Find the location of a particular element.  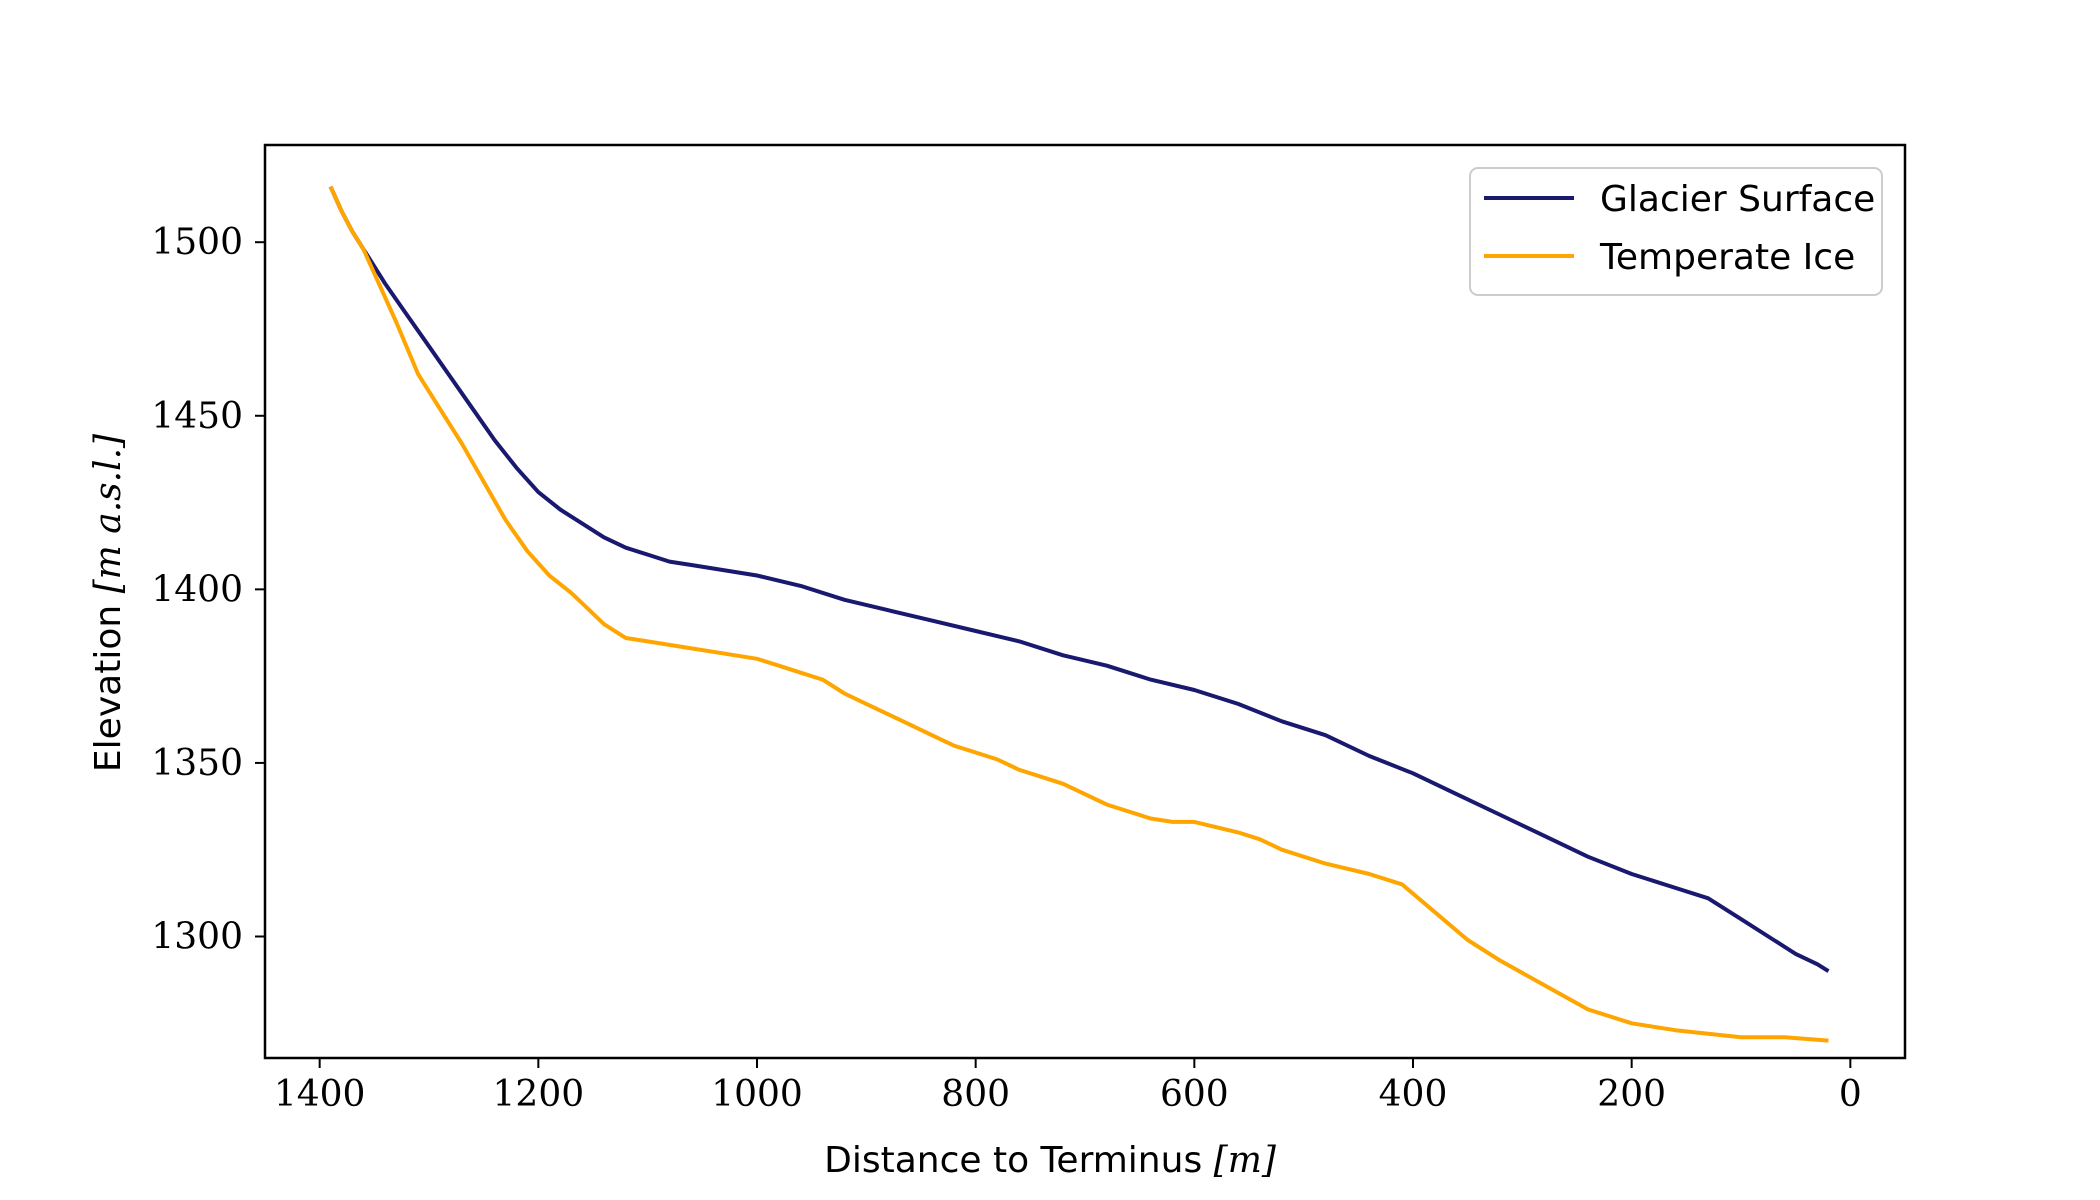

x-axis-label: Distance to Terminus [m] is located at coordinates (1050, 1160).